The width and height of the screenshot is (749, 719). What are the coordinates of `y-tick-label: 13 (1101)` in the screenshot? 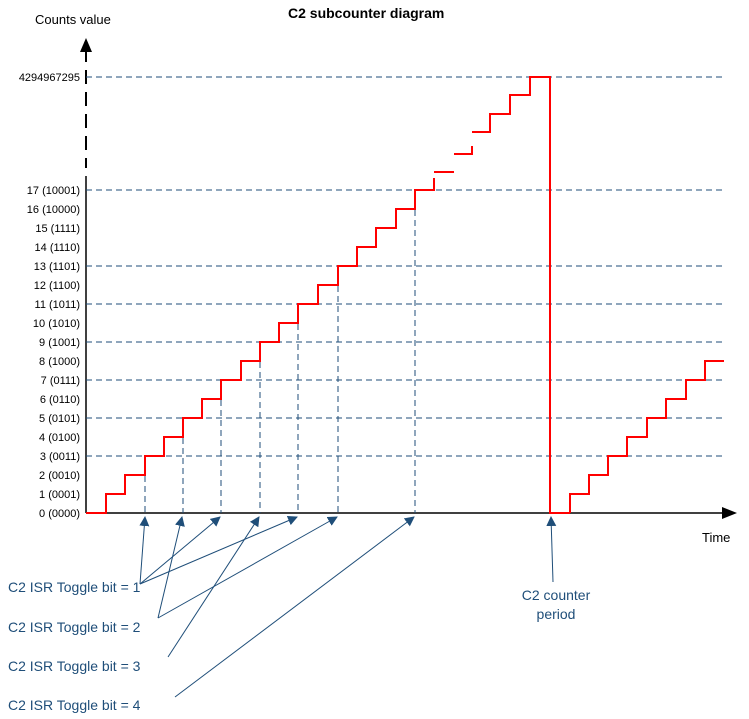 It's located at (57, 267).